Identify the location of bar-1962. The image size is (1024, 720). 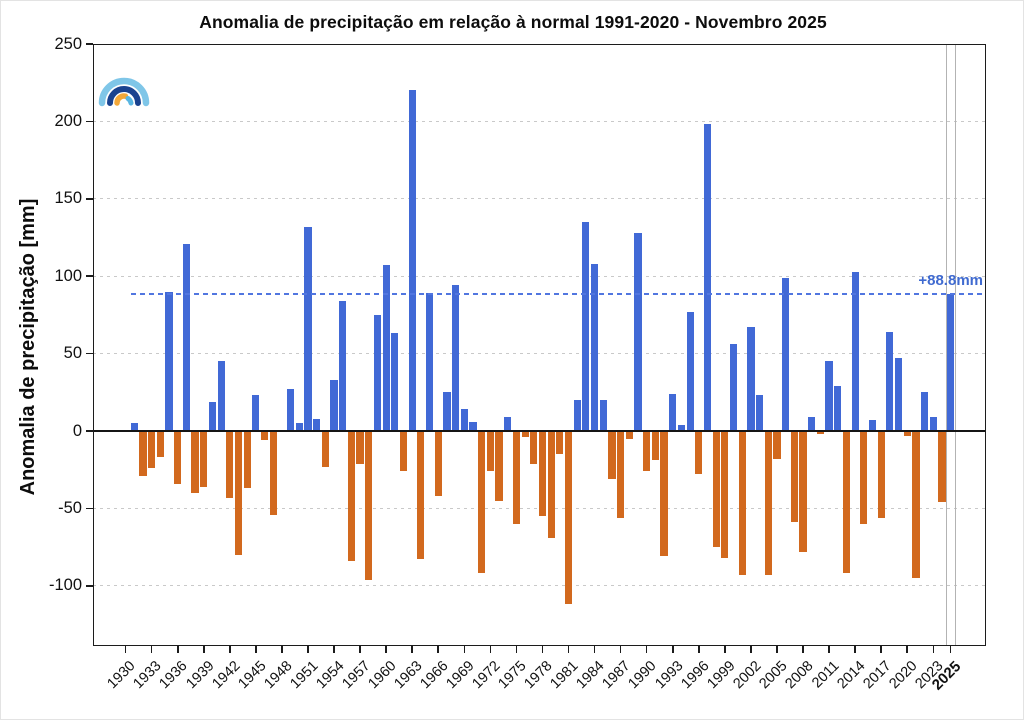
(403, 451).